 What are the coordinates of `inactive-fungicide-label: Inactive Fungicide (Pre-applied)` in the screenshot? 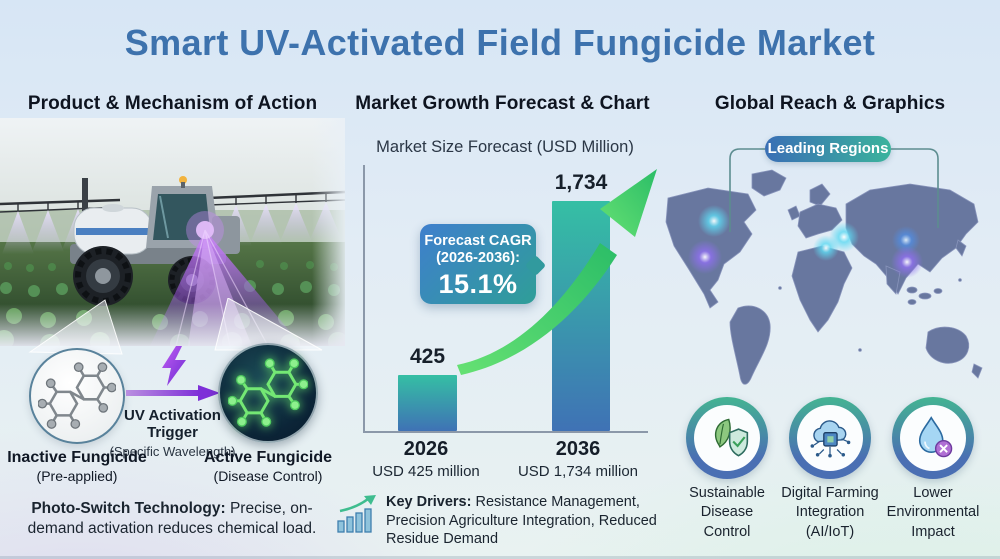 It's located at (77, 466).